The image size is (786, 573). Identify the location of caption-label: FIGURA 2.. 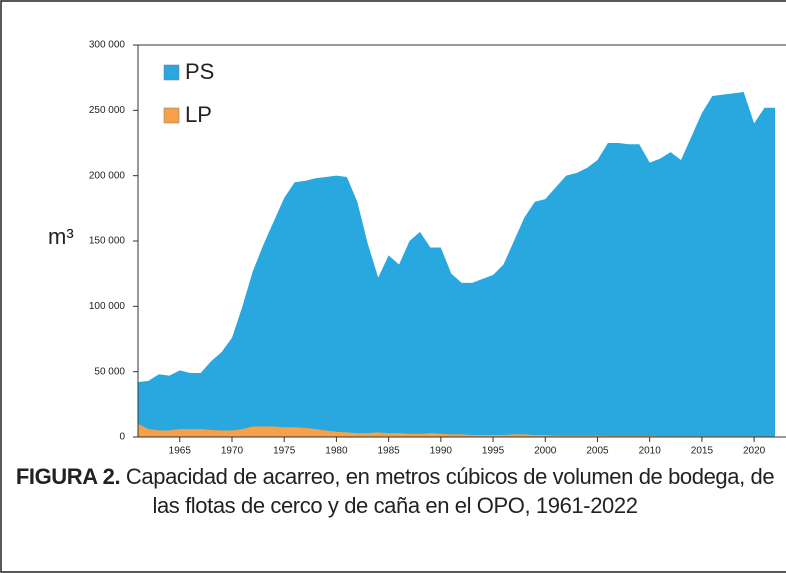
(68, 476).